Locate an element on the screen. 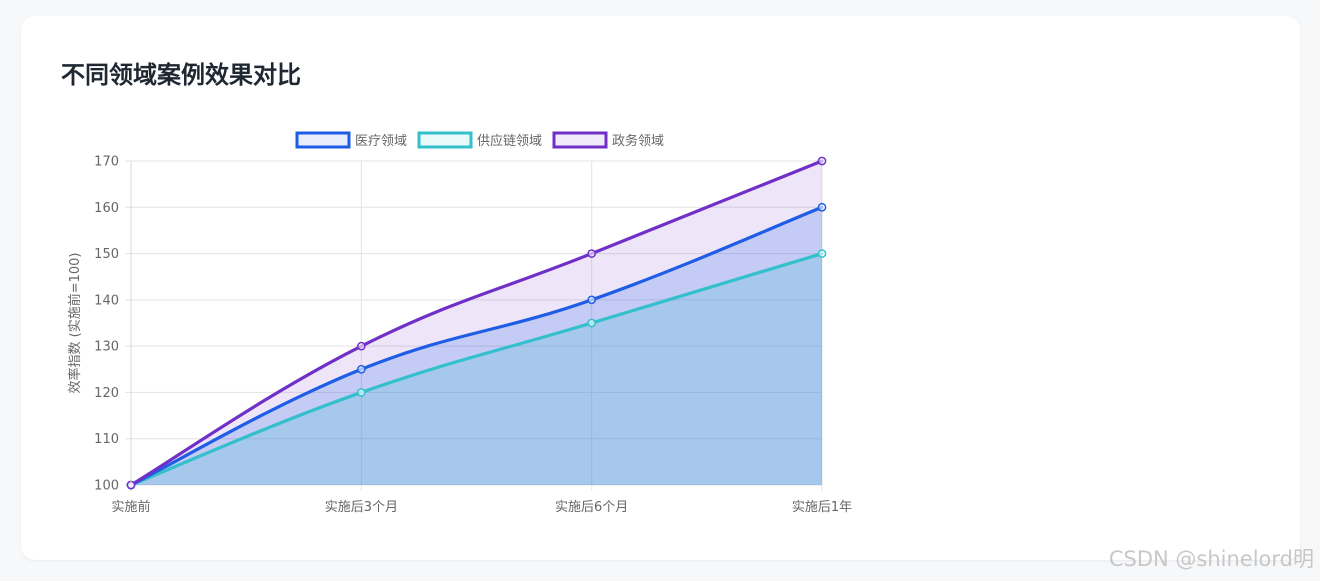 Image resolution: width=1320 pixels, height=581 pixels. legend-item-2: 政务领域 is located at coordinates (608, 140).